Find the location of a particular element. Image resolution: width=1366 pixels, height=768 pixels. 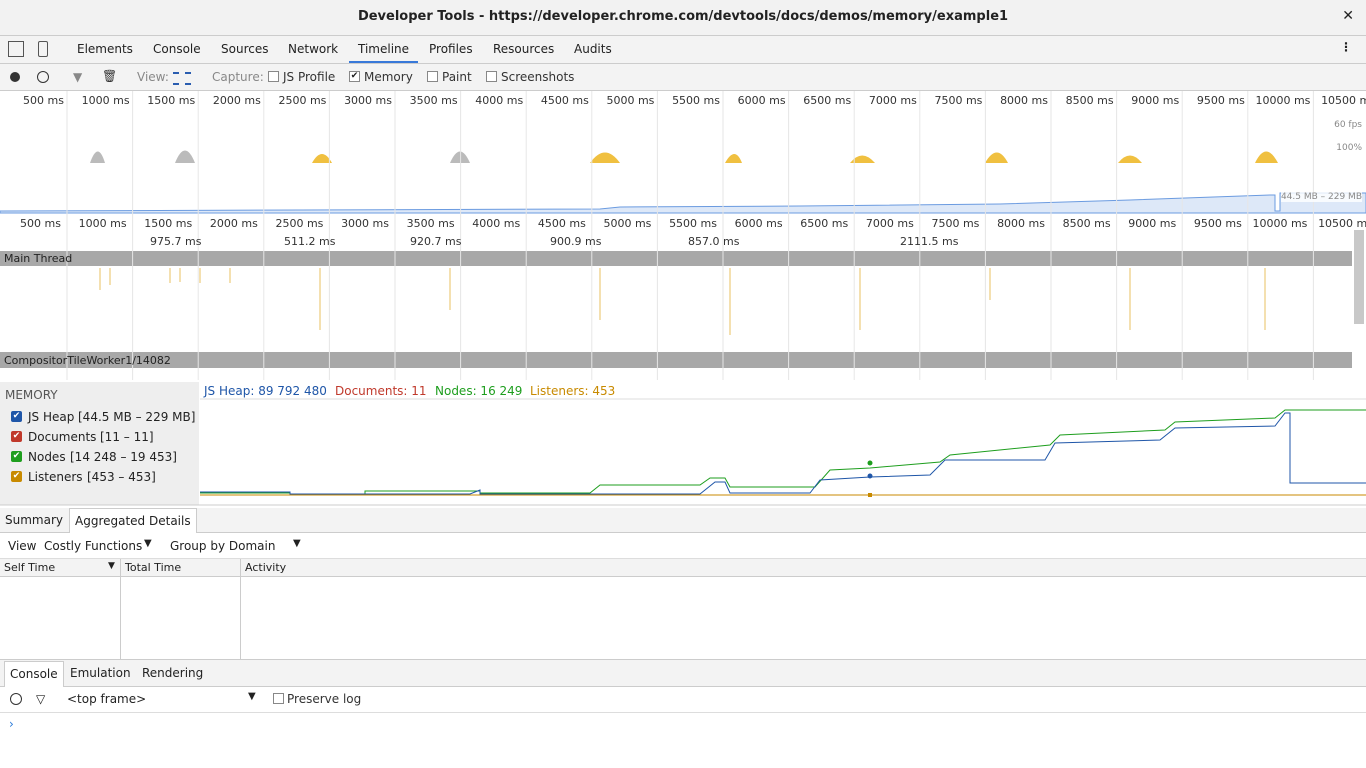

overview-tick-label: 3000 ms is located at coordinates (368, 100).